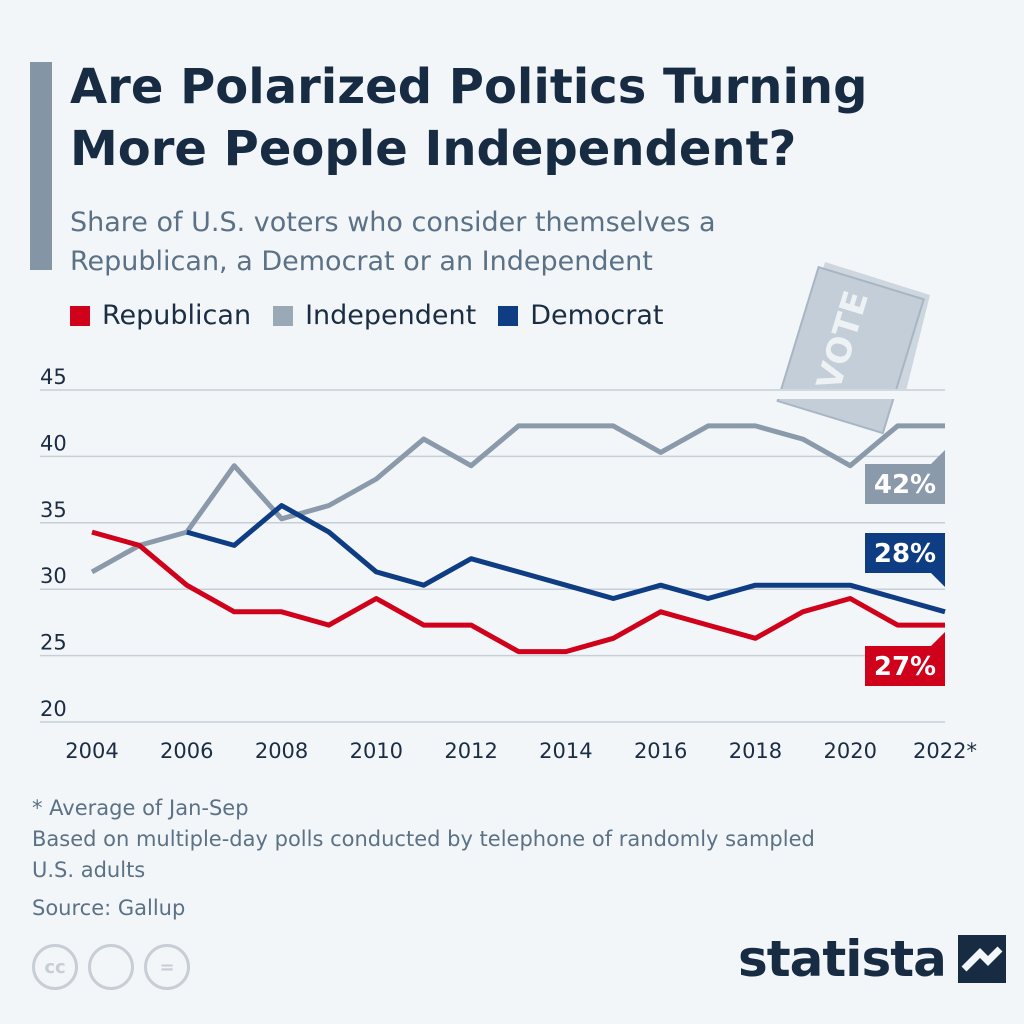  I want to click on y-tick-label: 30, so click(53, 576).